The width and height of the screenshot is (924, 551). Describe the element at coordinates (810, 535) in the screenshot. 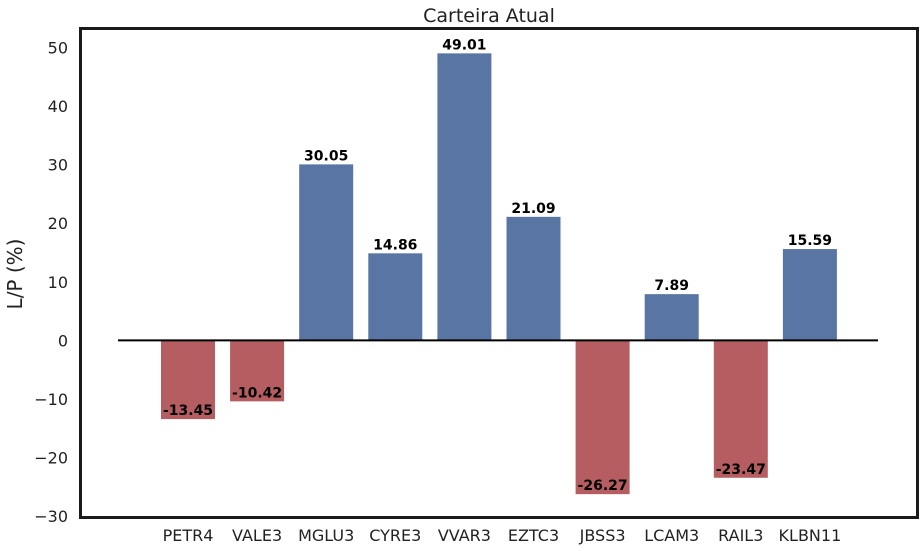

I see `x-tick-label: KLBN11` at that location.